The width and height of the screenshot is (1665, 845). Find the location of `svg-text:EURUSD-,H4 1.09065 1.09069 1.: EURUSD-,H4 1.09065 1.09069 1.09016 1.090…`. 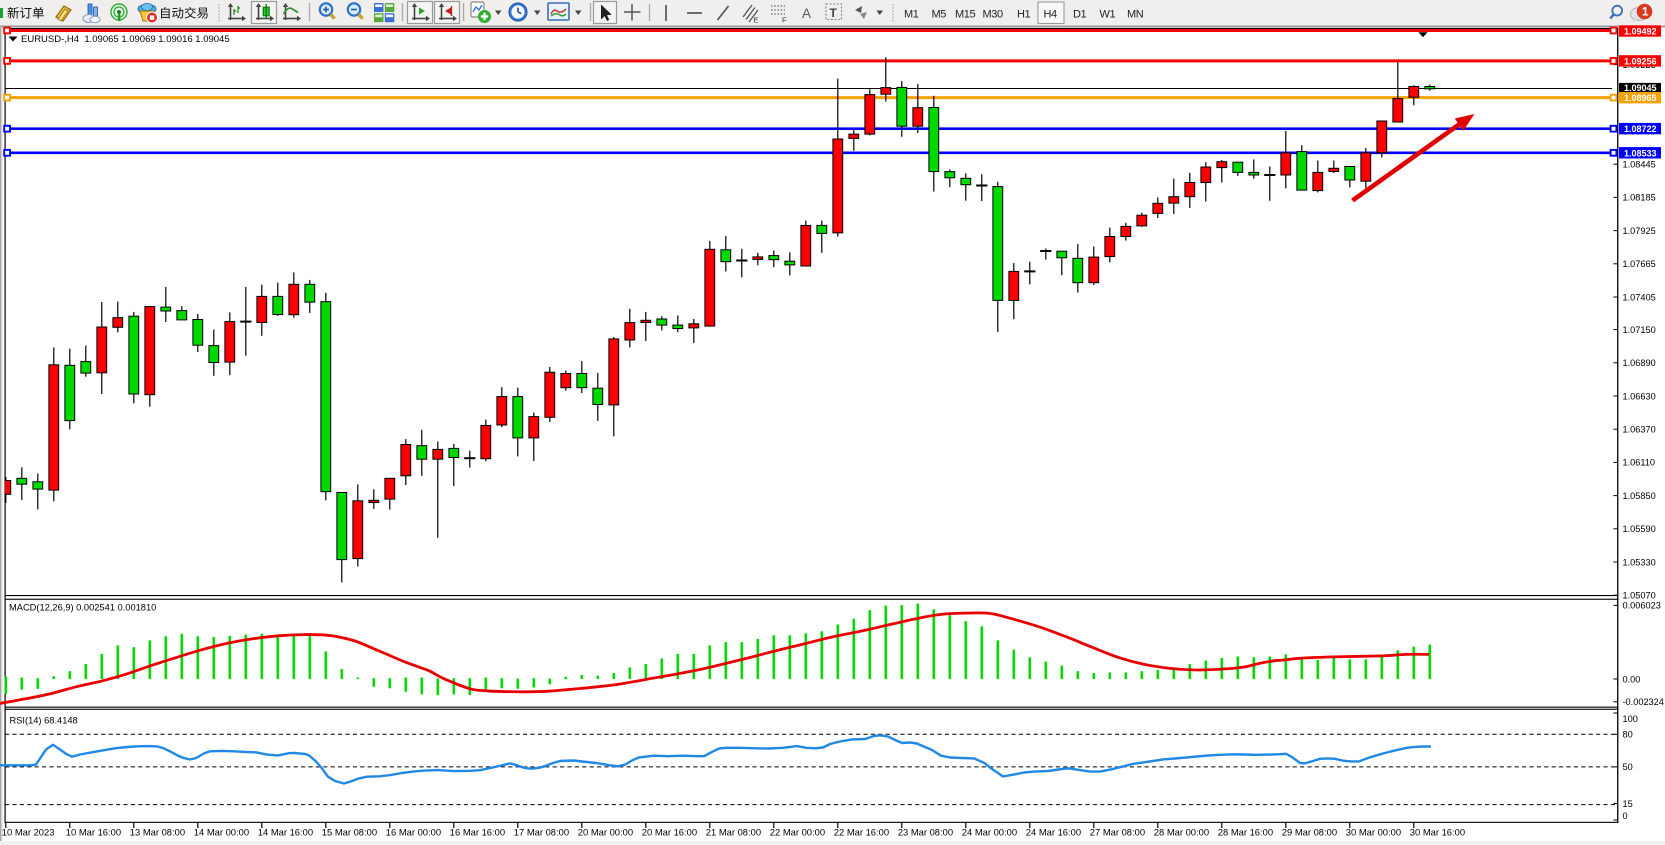

svg-text:EURUSD-,H4 1.09065 1.09069 1.: EURUSD-,H4 1.09065 1.09069 1.09016 1.090… is located at coordinates (125, 39).